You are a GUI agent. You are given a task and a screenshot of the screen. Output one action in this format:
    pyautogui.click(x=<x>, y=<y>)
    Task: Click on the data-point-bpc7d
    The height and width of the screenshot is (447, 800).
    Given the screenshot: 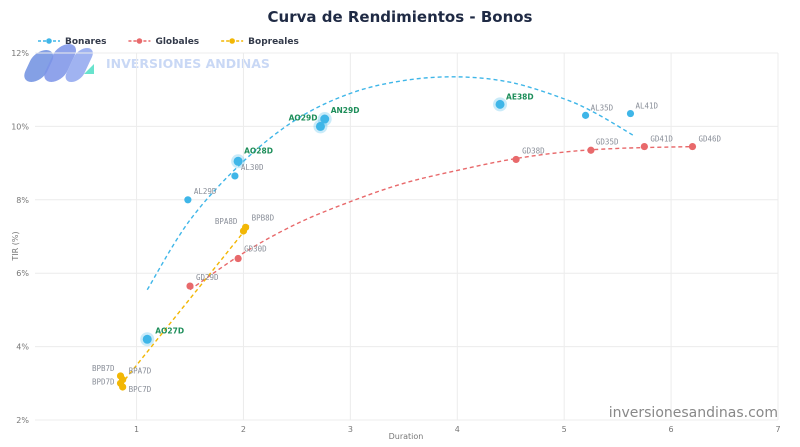 What is the action you would take?
    pyautogui.click(x=123, y=387)
    